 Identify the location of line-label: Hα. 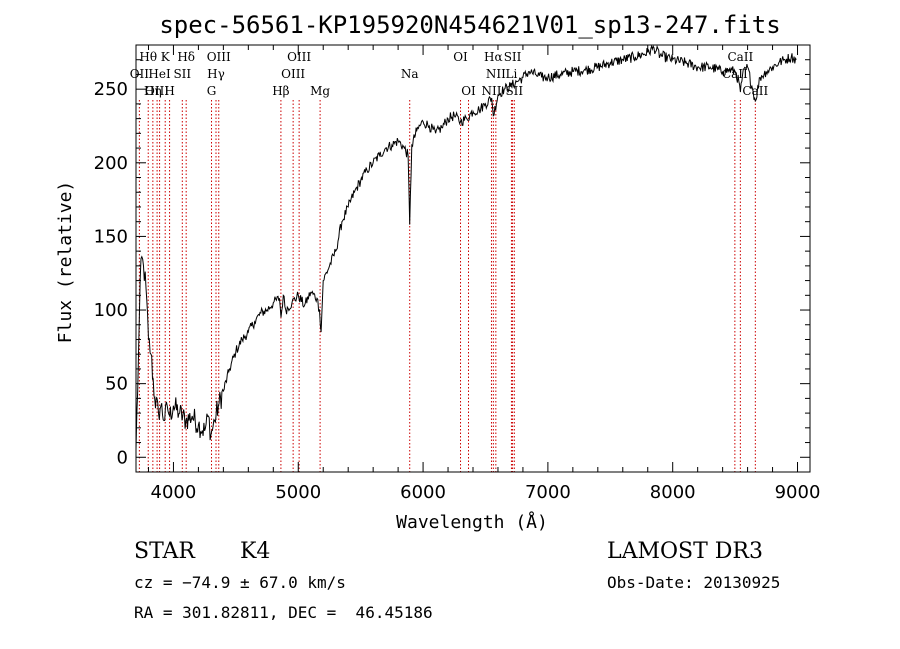
(493, 57).